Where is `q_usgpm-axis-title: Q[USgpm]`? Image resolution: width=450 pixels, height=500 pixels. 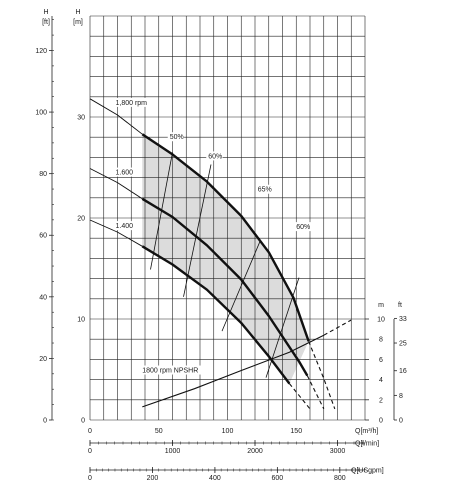
q_usgpm-axis-title: Q[USgpm] is located at coordinates (367, 471).